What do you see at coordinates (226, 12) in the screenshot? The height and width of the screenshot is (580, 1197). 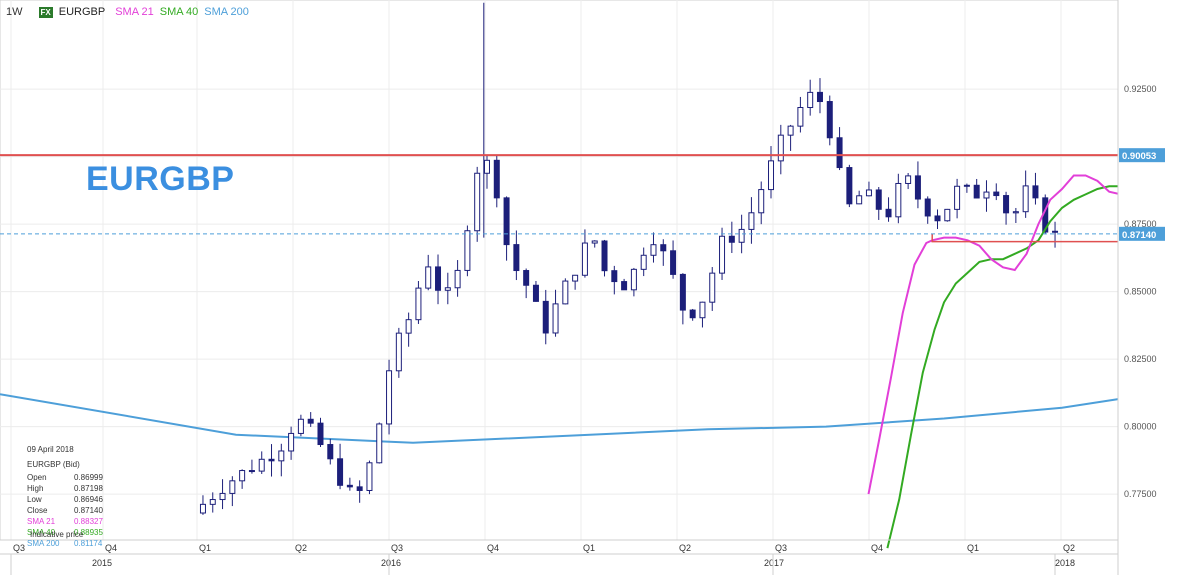 I see `indicator-sma-200: SMA 200` at bounding box center [226, 12].